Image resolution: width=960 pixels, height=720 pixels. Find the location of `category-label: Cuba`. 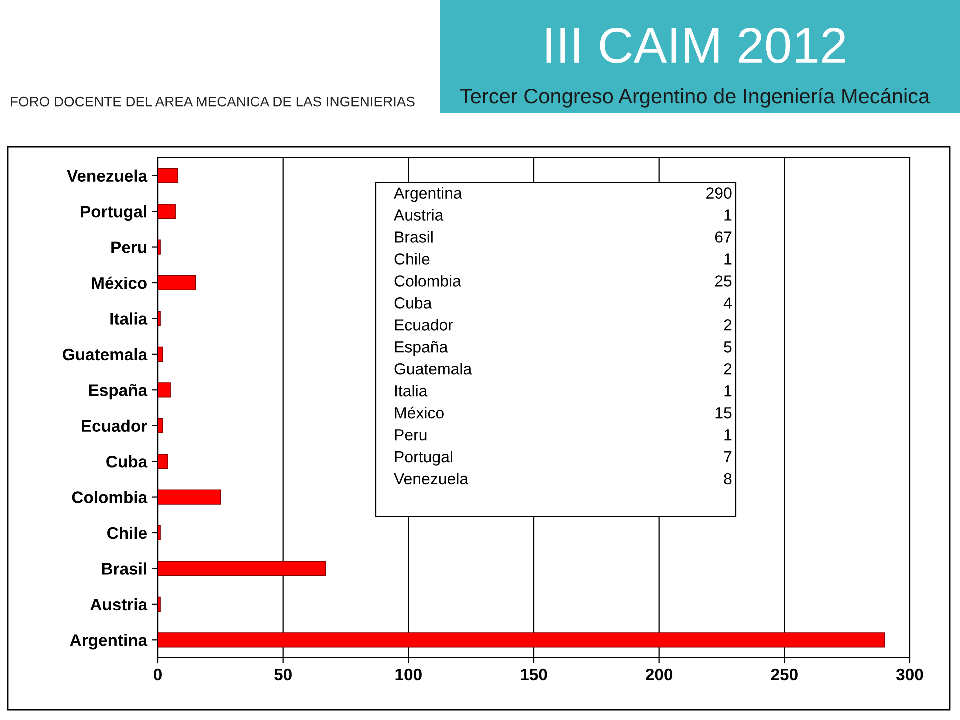

category-label: Cuba is located at coordinates (413, 303).